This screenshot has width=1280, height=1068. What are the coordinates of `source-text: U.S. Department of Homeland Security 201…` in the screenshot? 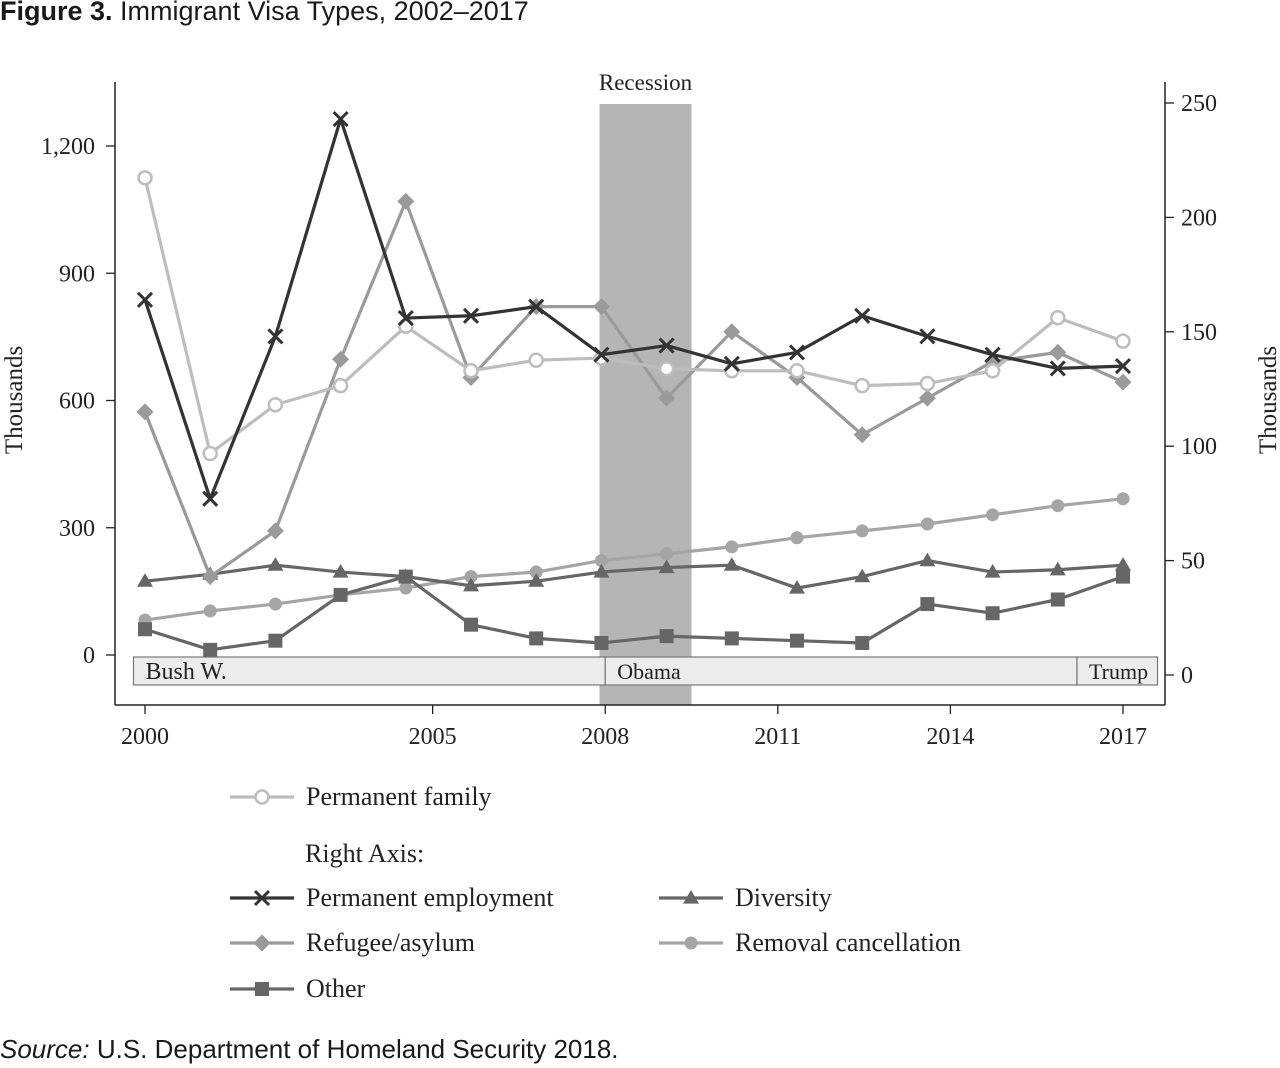 It's located at (354, 1049).